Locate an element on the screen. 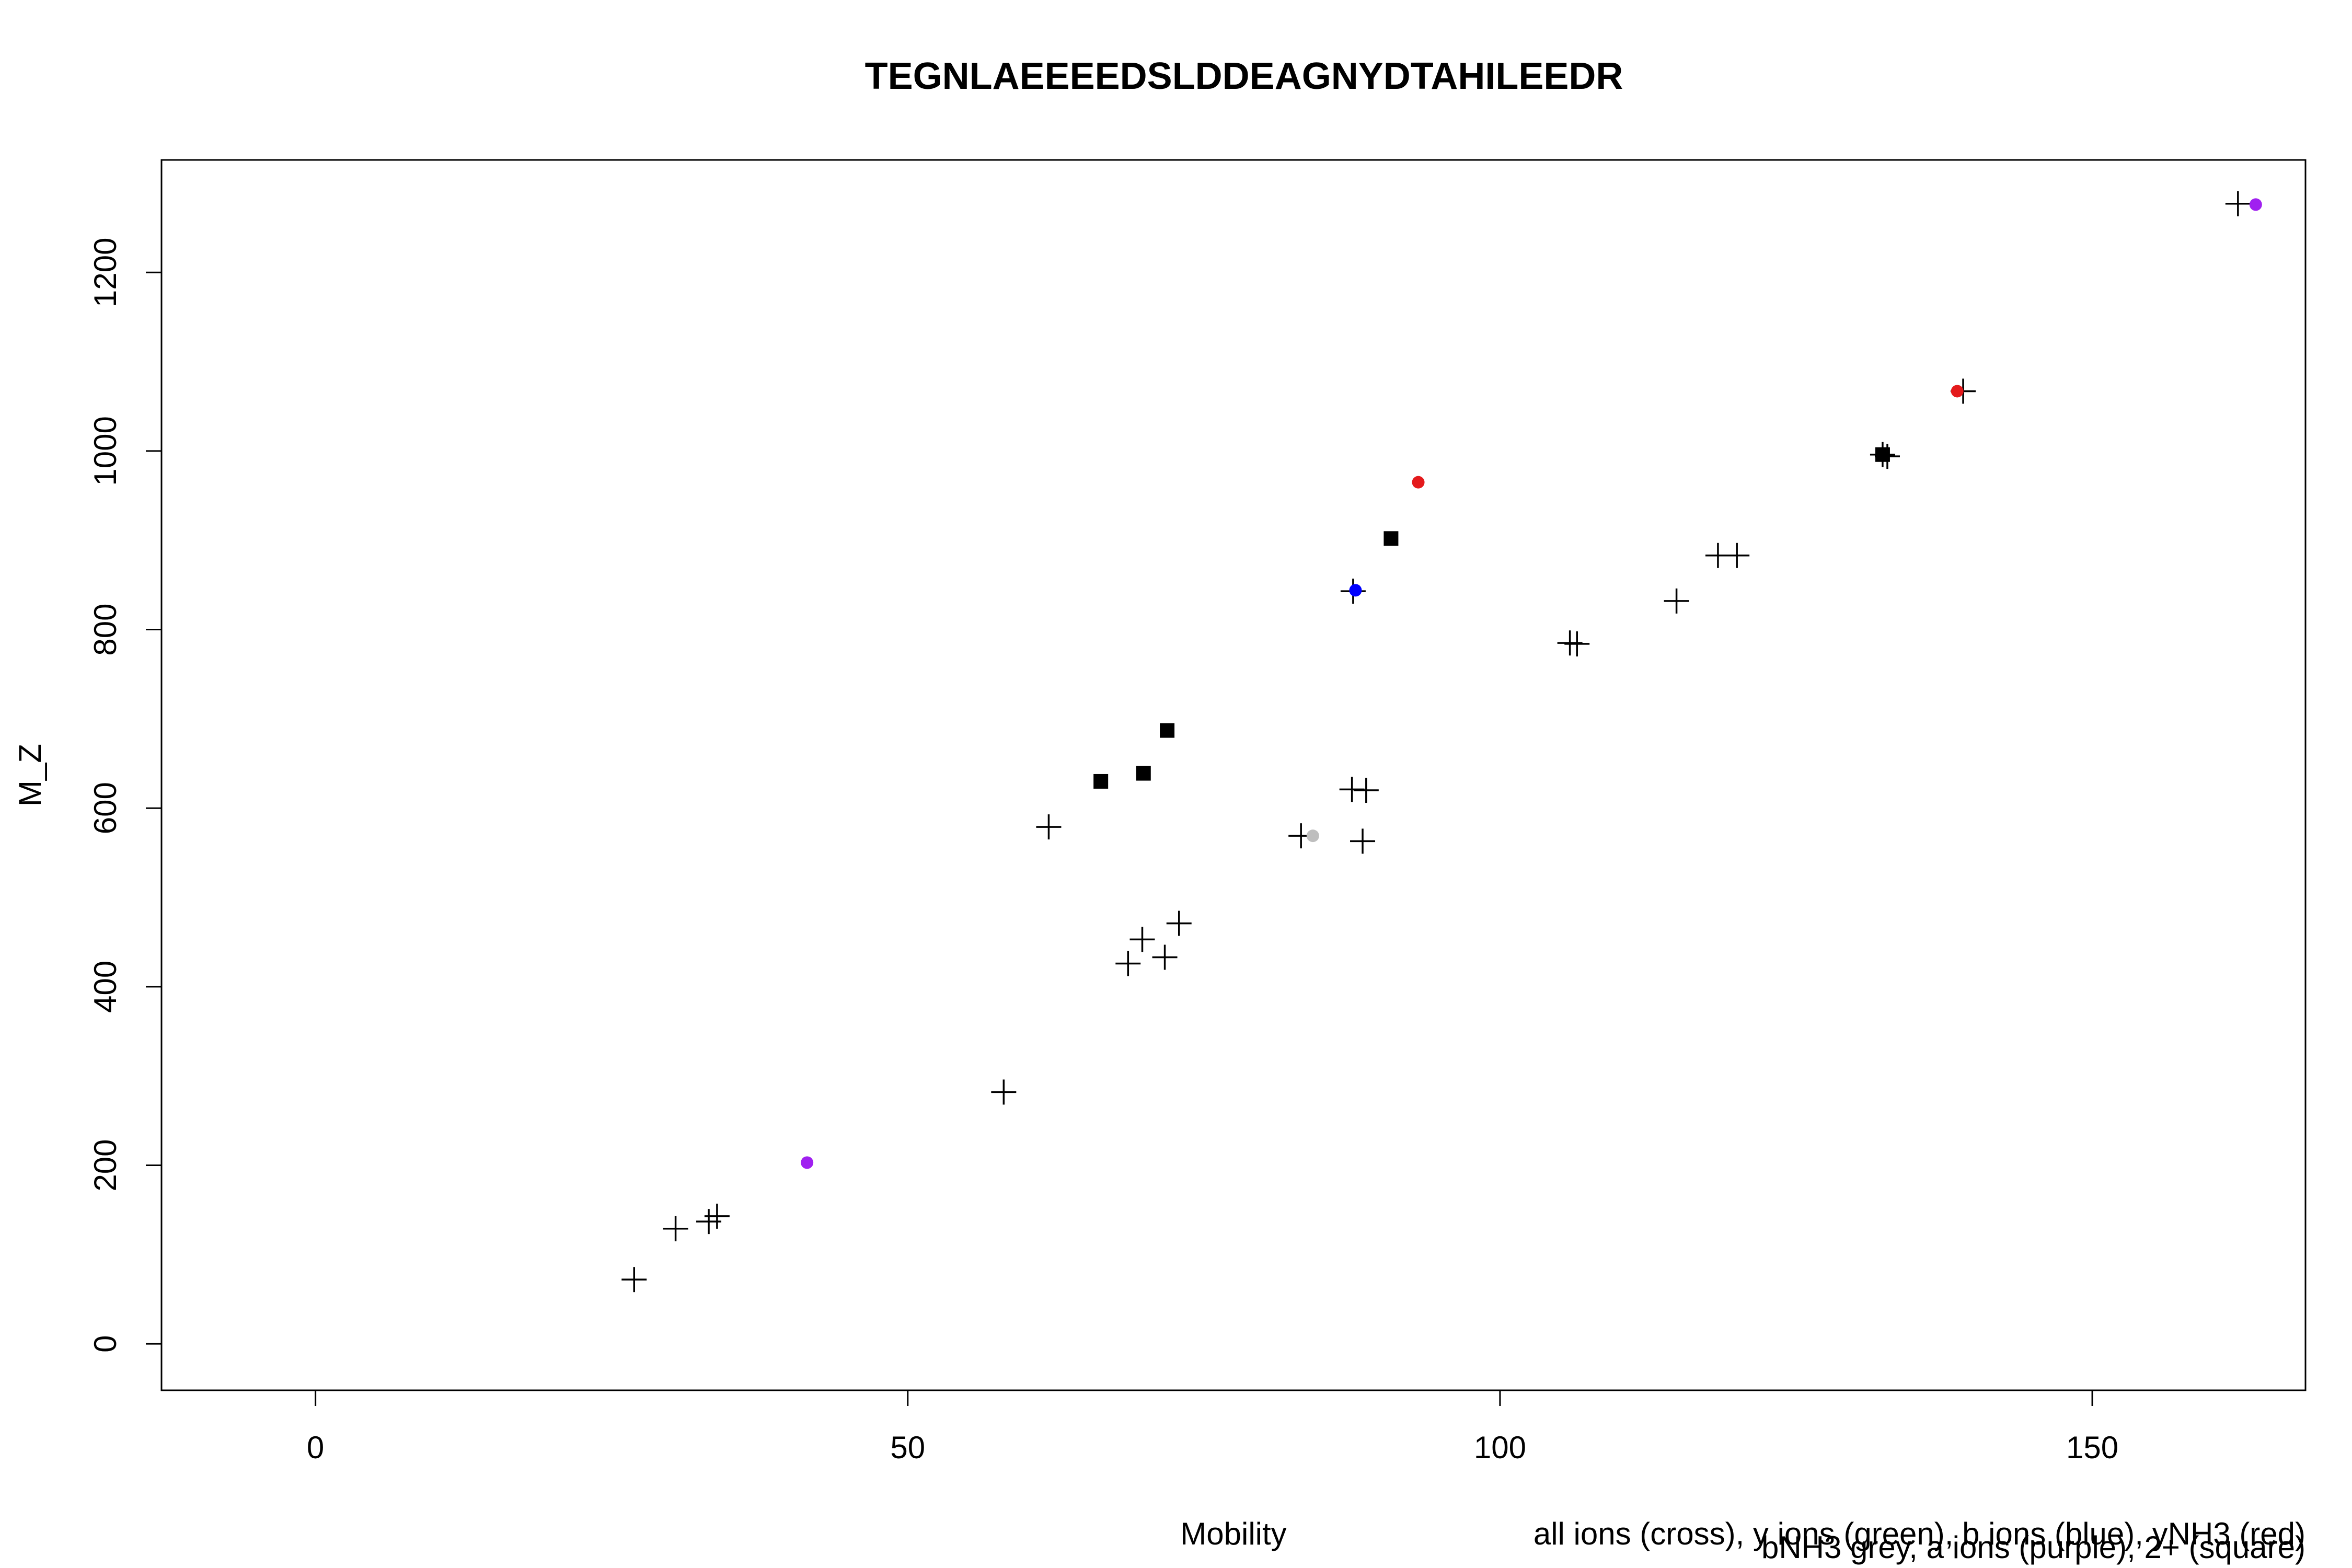 Image resolution: width=2352 pixels, height=1568 pixels. legend-note-line-2: bNH3 grey, a ions (purple), 2+ (square) is located at coordinates (2033, 1547).